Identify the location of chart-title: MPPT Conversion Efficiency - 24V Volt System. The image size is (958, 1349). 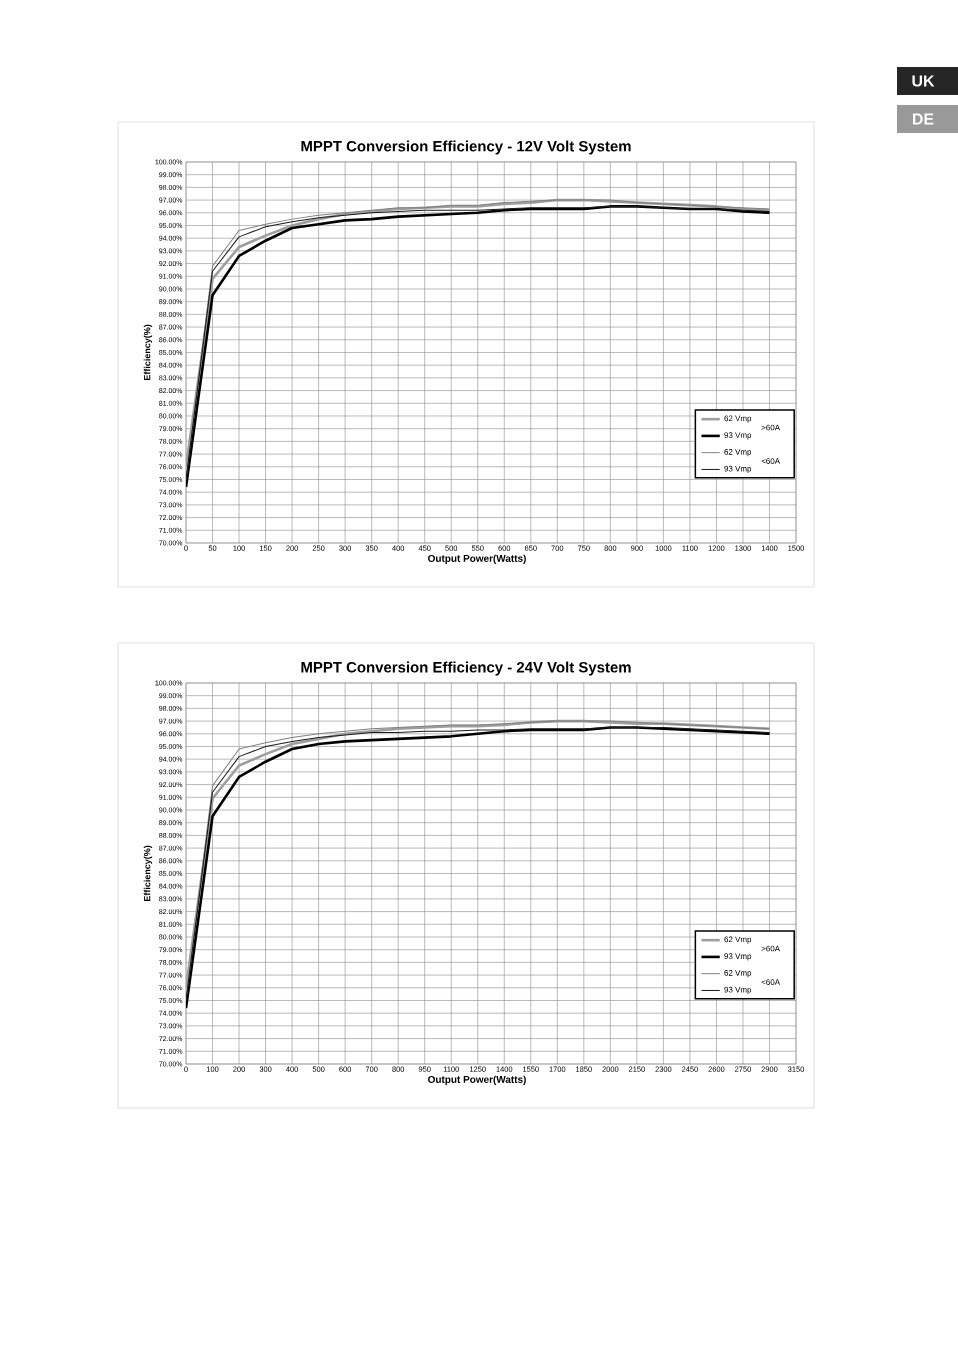
(466, 668).